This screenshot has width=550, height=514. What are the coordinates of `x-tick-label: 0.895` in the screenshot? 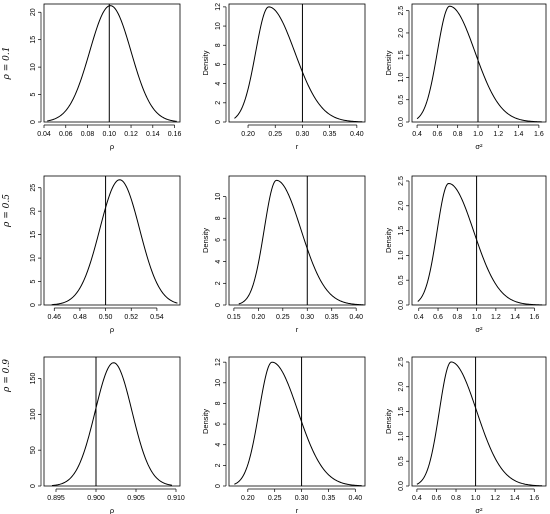 It's located at (56, 498).